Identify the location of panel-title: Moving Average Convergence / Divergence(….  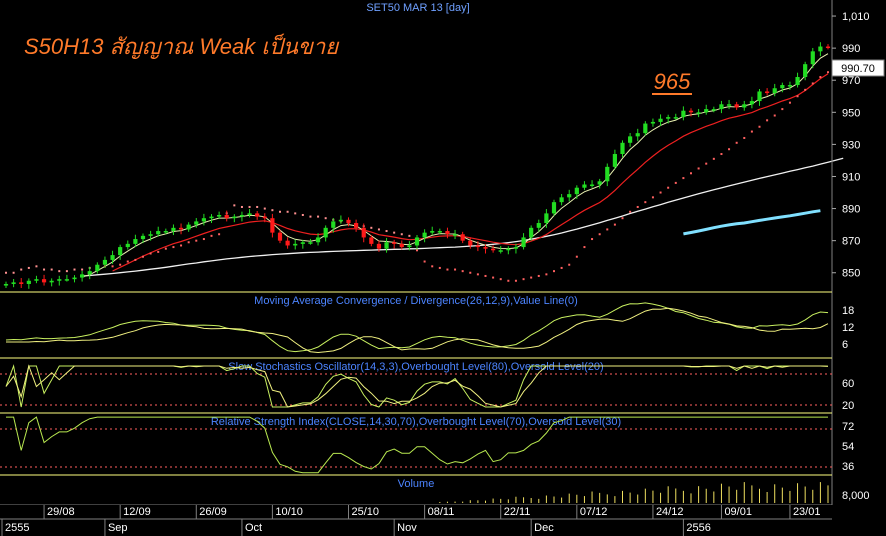
(416, 301).